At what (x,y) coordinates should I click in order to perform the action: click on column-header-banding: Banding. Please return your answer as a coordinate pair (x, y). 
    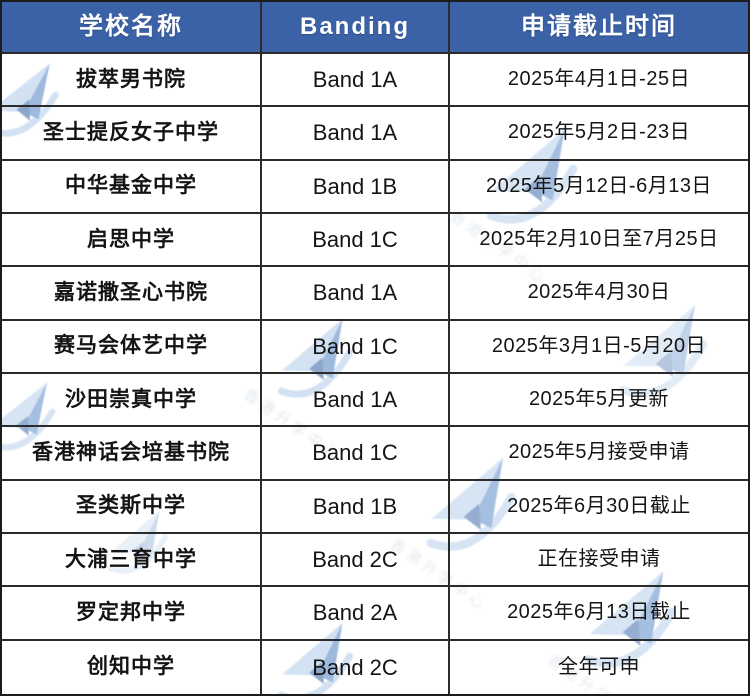
    Looking at the image, I should click on (356, 28).